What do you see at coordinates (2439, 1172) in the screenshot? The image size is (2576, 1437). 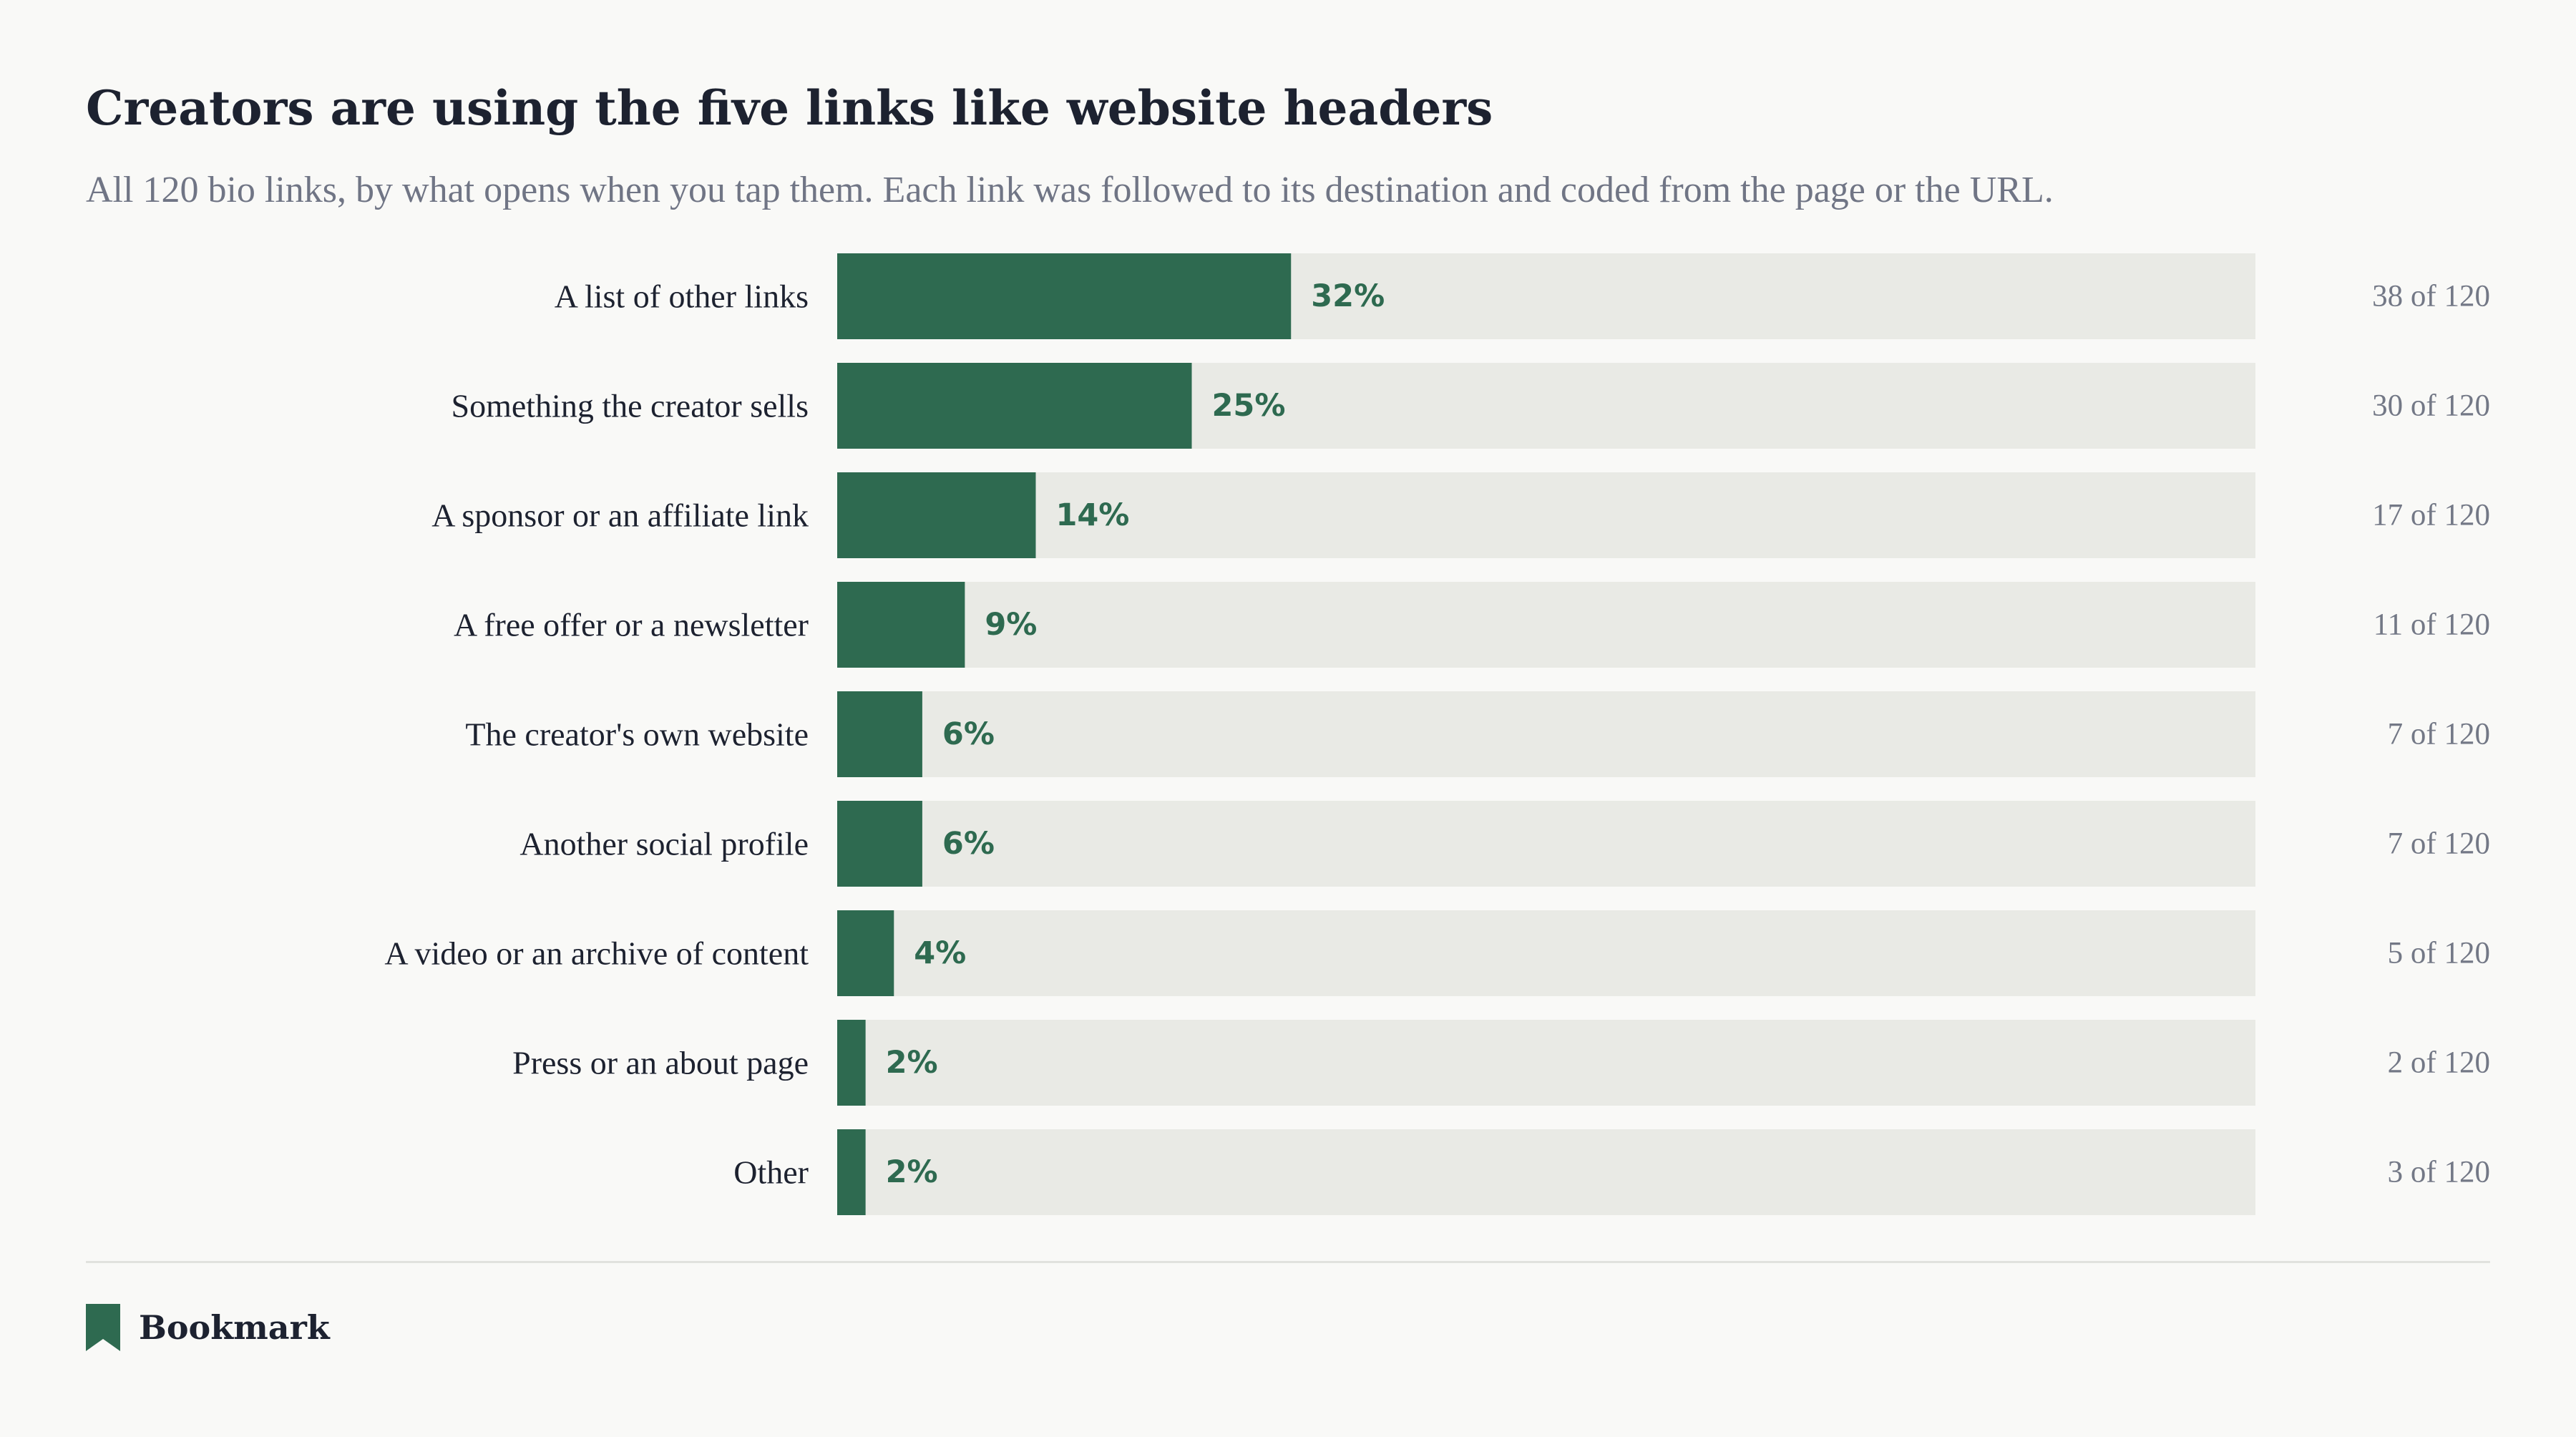 I see `count-label: 3 of 120` at bounding box center [2439, 1172].